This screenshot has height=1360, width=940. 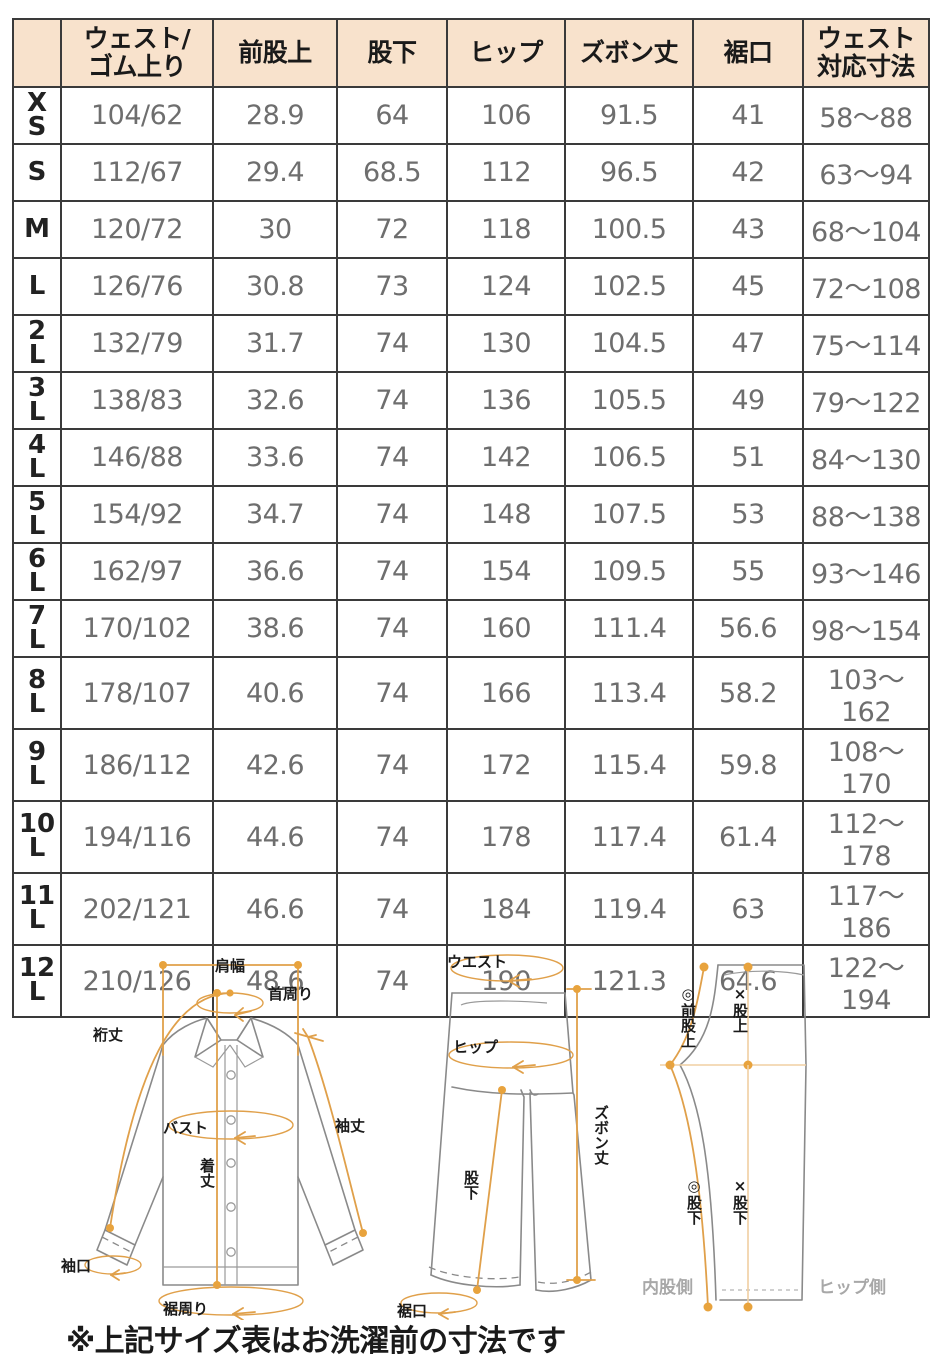 I want to click on cell-waist-range: 58〜88, so click(x=866, y=115).